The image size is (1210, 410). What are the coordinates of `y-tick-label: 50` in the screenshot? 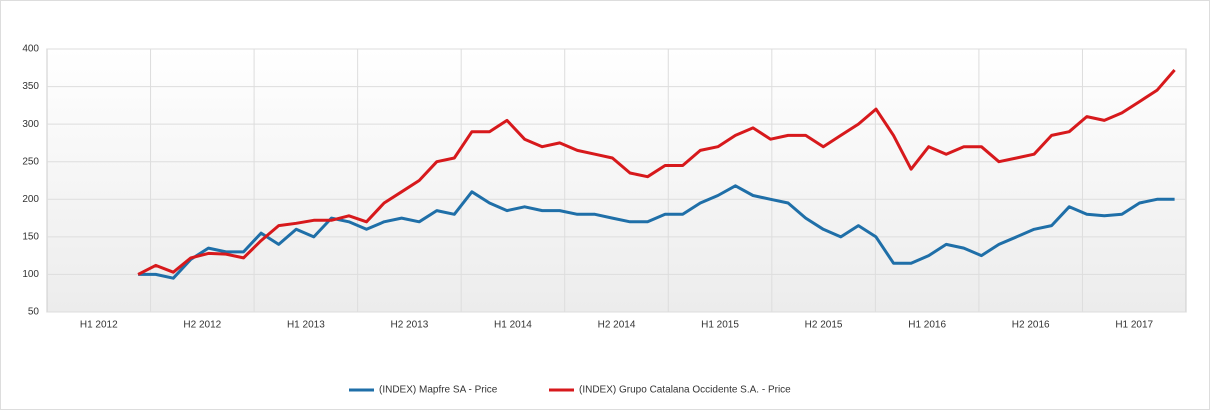 It's located at (34, 312).